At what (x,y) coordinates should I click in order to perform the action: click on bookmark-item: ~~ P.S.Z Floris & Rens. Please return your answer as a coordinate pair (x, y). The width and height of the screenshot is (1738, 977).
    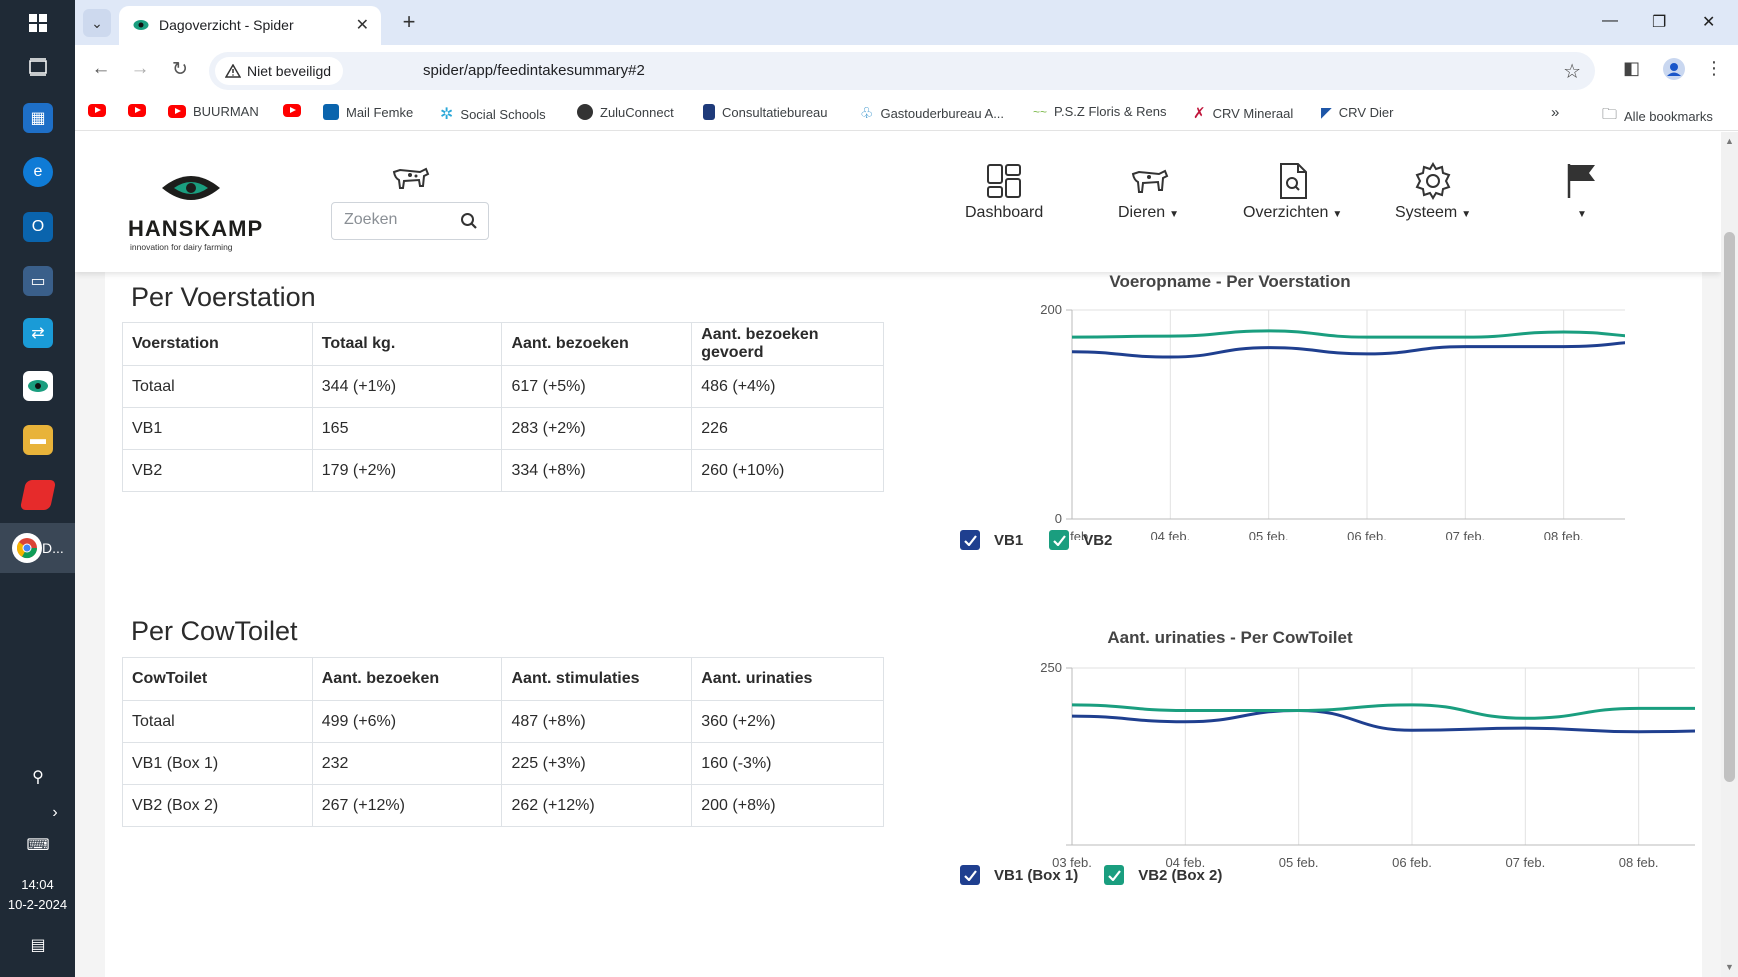
    Looking at the image, I should click on (1100, 111).